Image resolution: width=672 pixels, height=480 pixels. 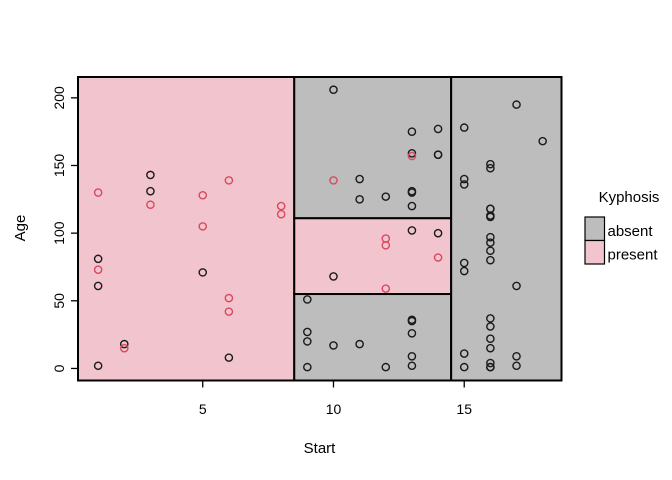 I want to click on legend-swatch-present, so click(x=595, y=252).